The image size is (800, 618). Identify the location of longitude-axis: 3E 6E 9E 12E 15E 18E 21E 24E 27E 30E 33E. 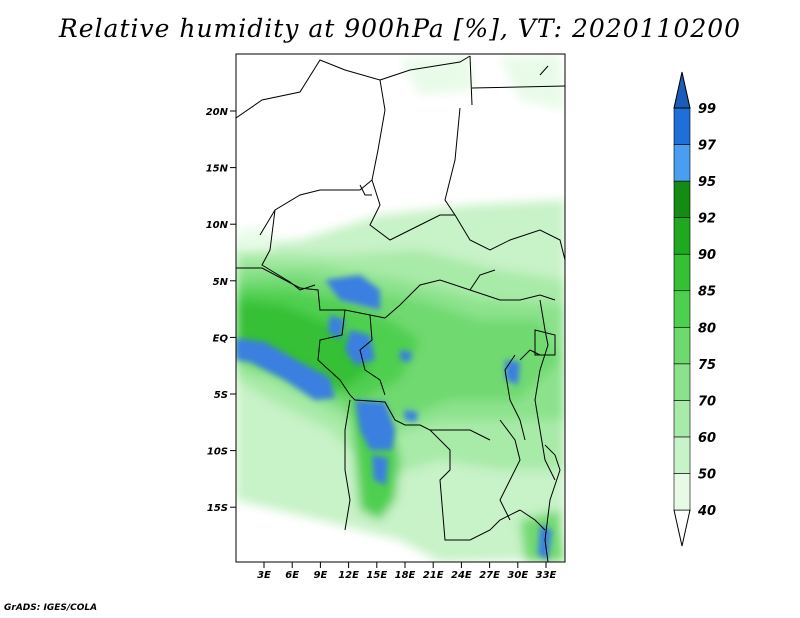
(407, 571).